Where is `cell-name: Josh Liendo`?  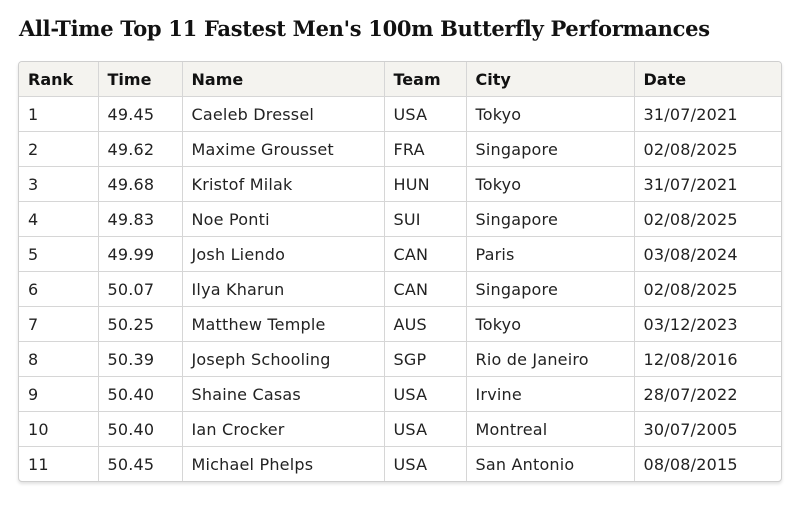
cell-name: Josh Liendo is located at coordinates (283, 254).